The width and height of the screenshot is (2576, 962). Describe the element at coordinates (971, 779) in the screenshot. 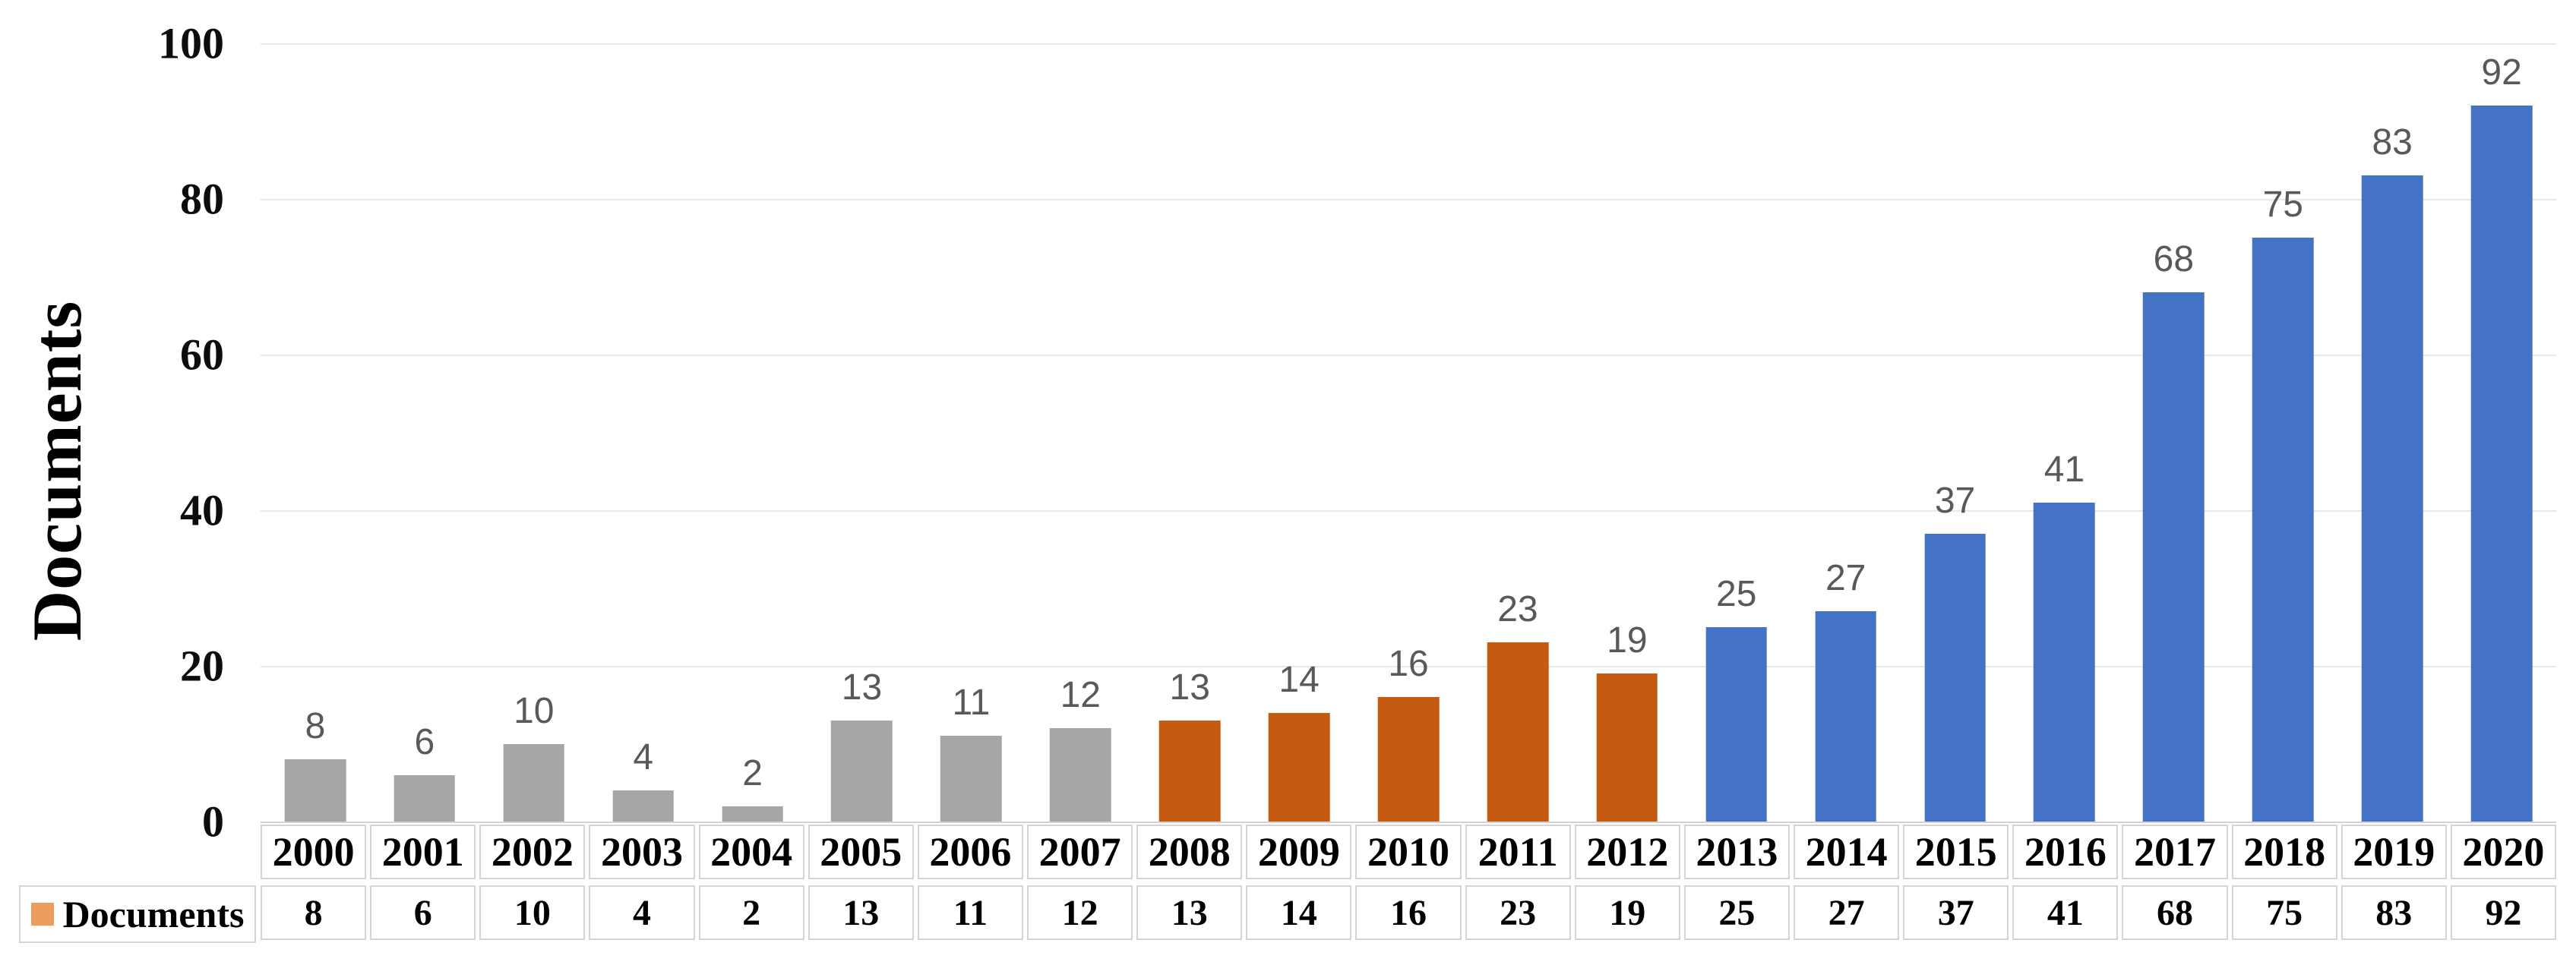

I see `bar-2006` at that location.